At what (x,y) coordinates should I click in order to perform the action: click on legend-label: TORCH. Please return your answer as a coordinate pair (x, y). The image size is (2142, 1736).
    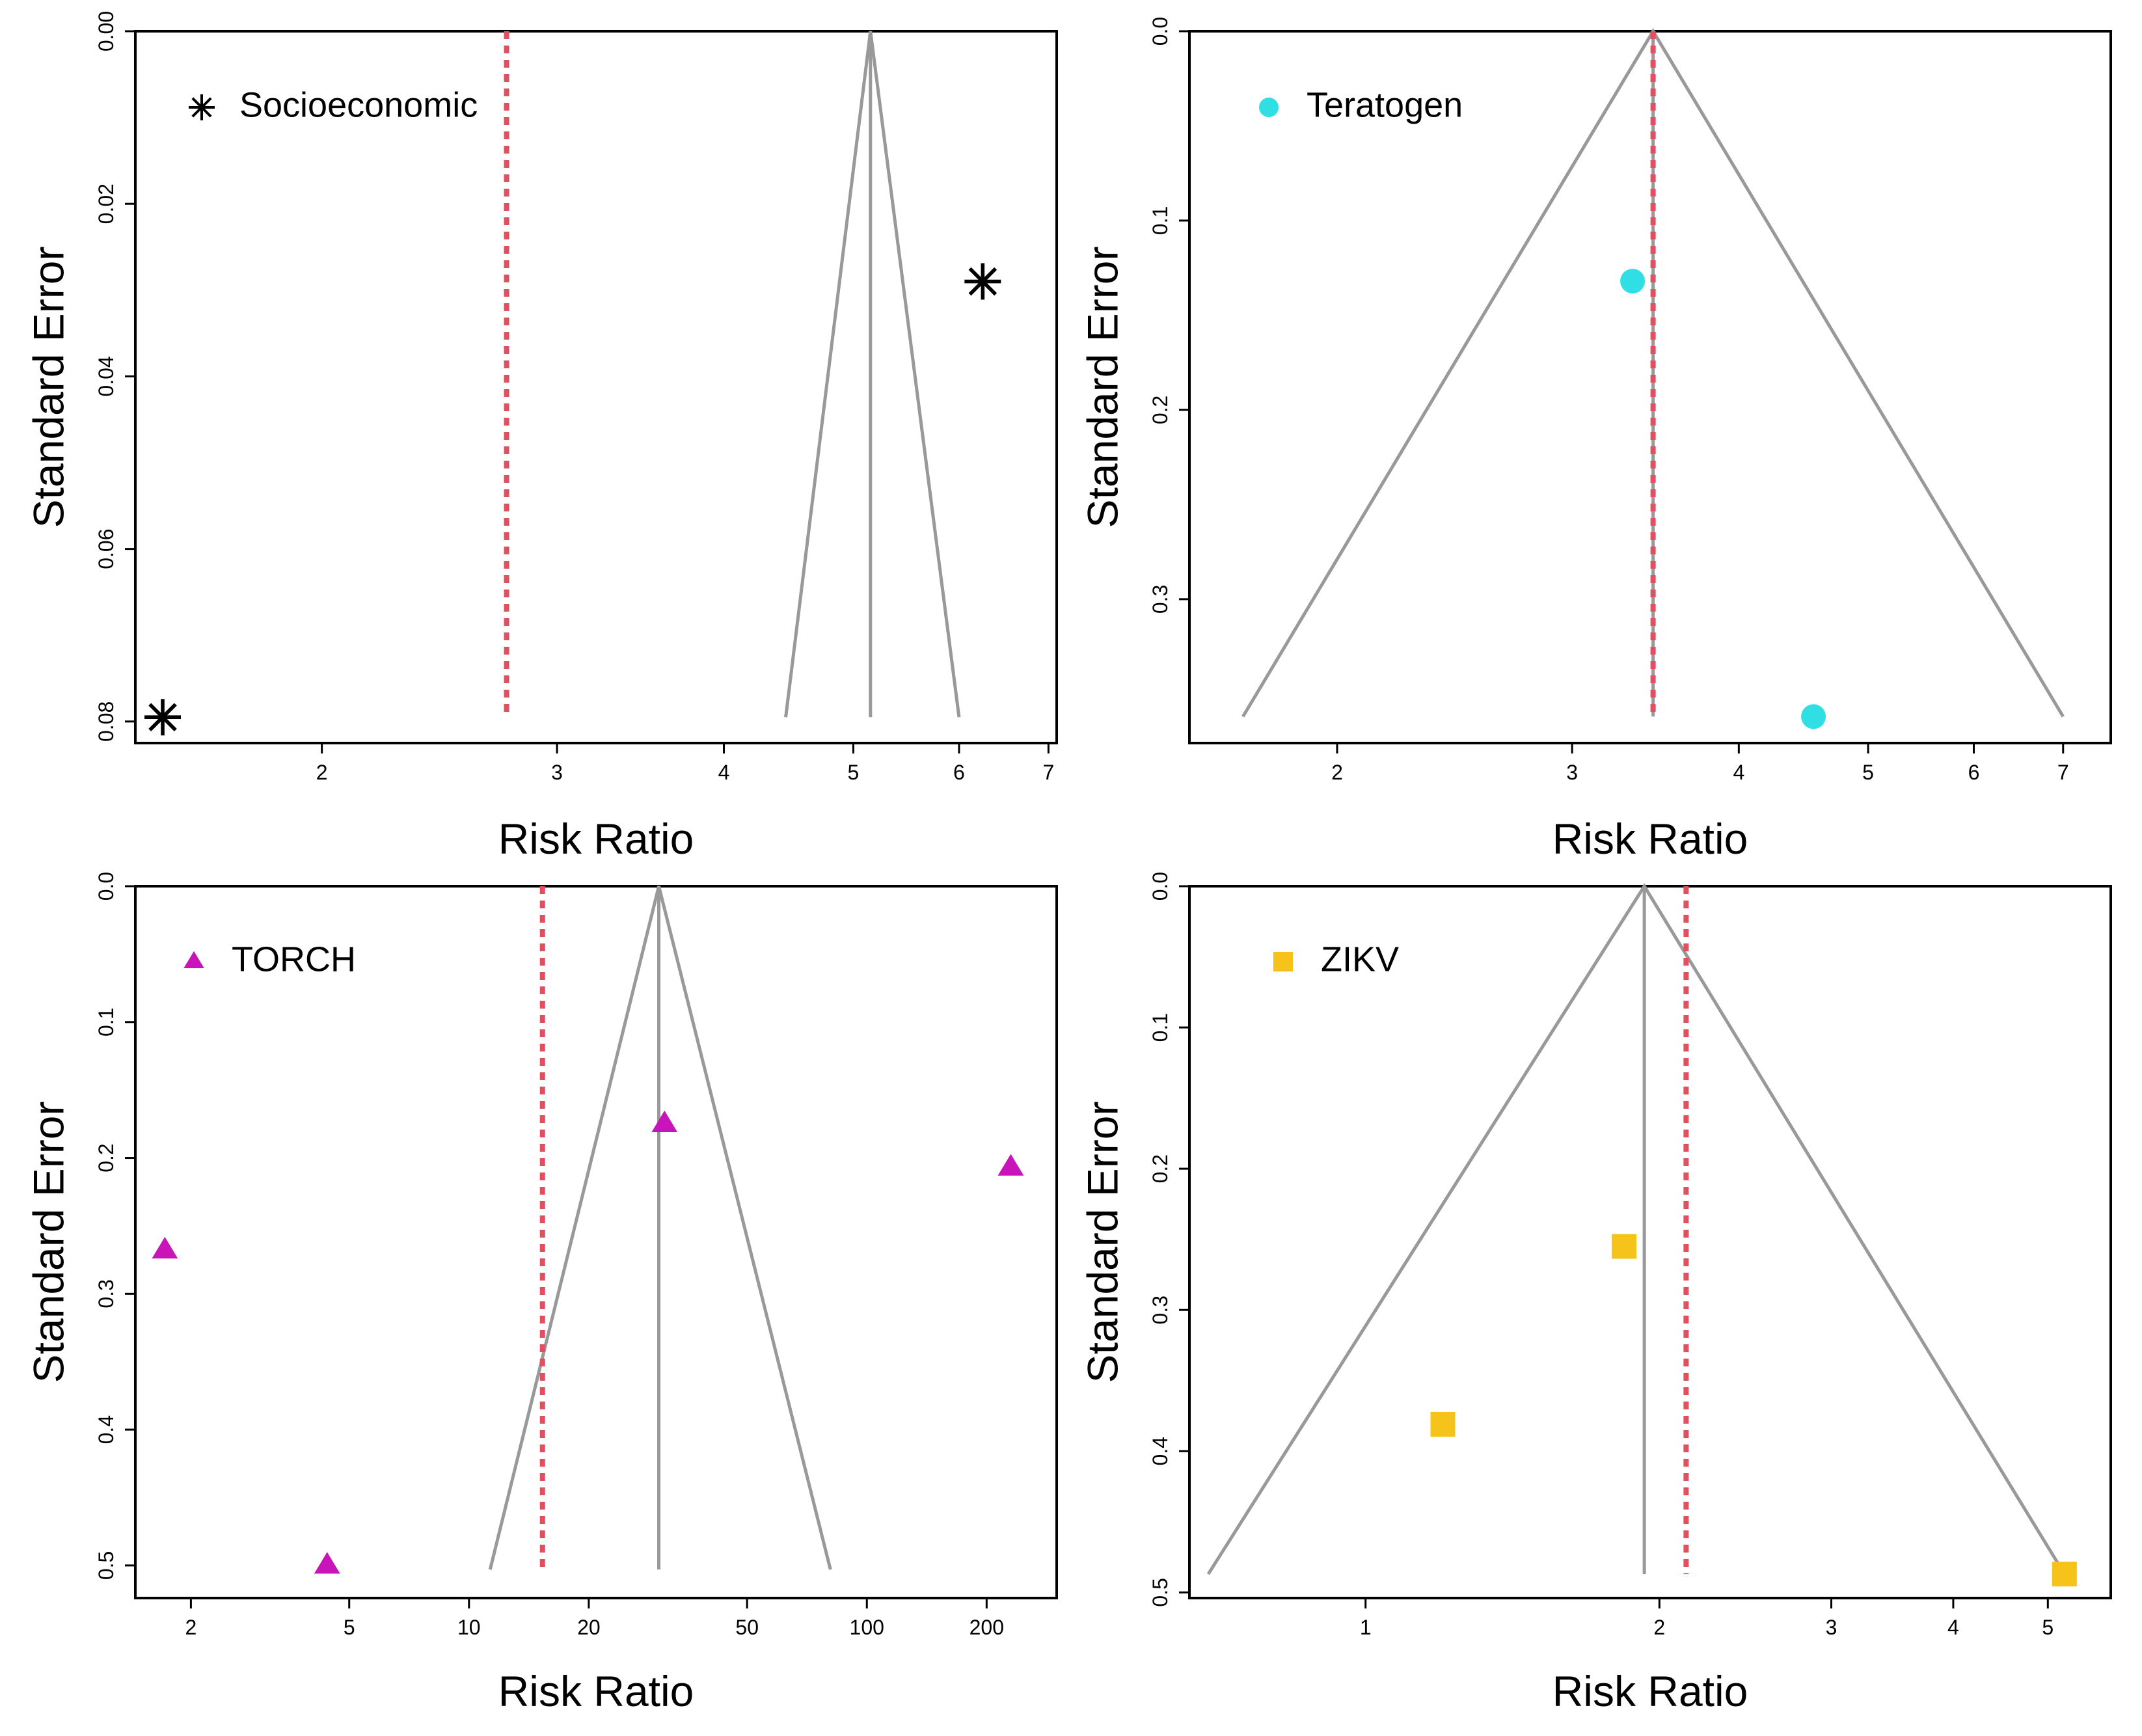
    Looking at the image, I should click on (294, 959).